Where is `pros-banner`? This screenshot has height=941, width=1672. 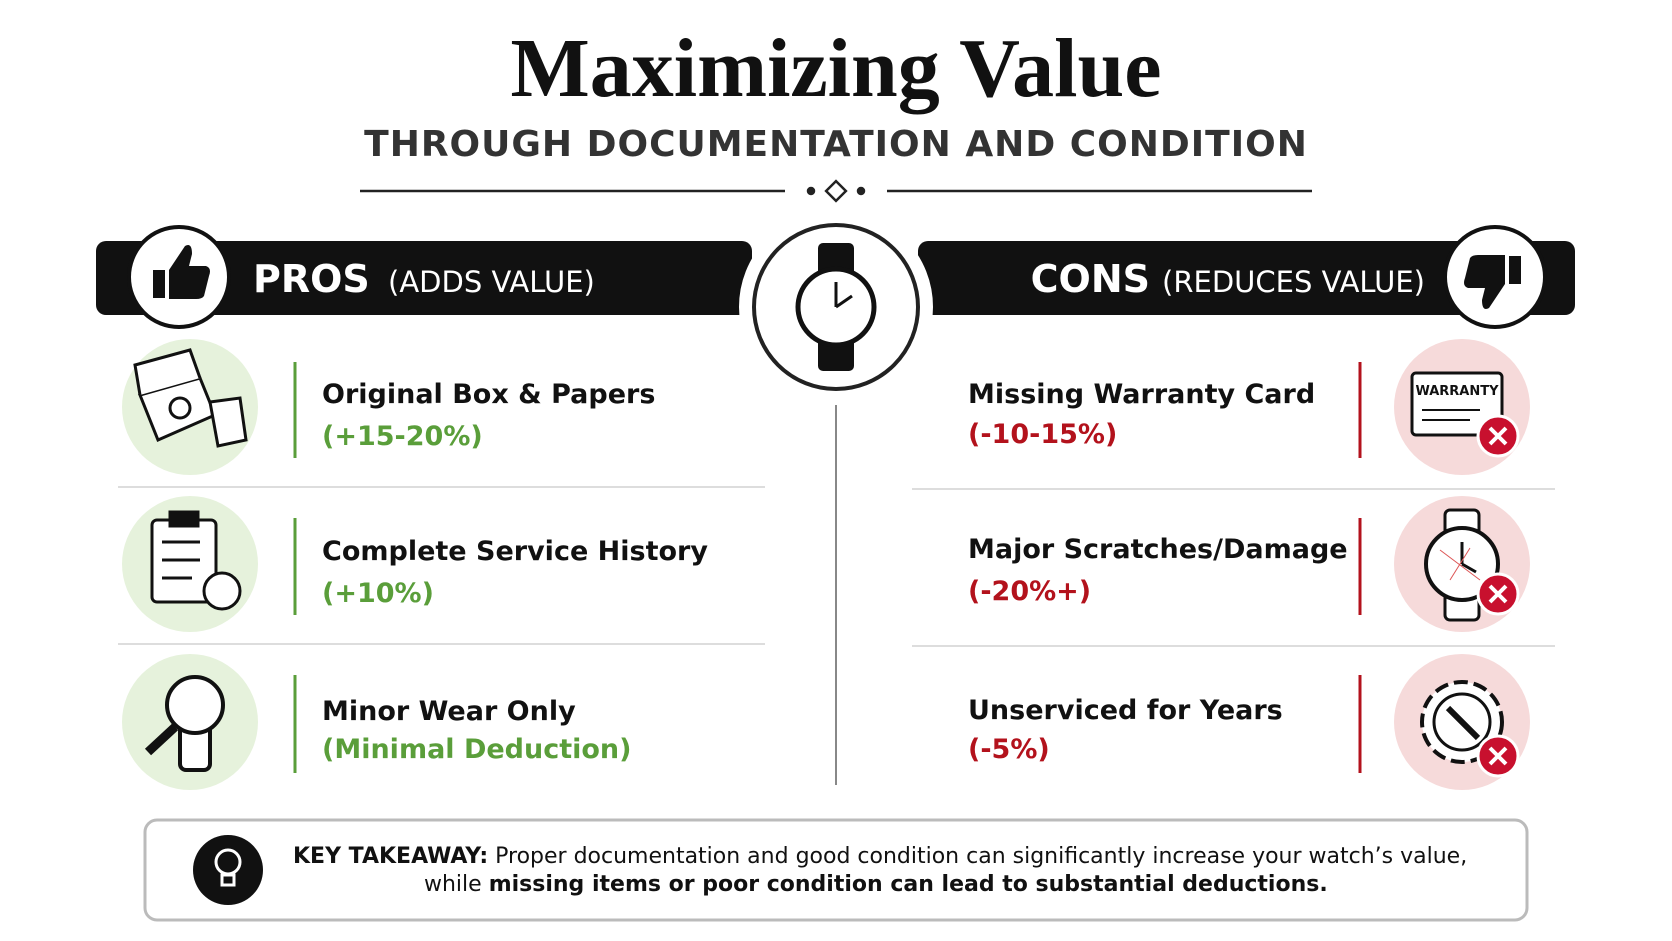
pros-banner is located at coordinates (424, 278).